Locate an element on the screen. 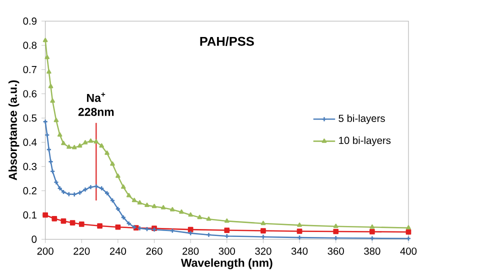 Image resolution: width=493 pixels, height=277 pixels. y-tick-label: 0.6 is located at coordinates (30, 94).